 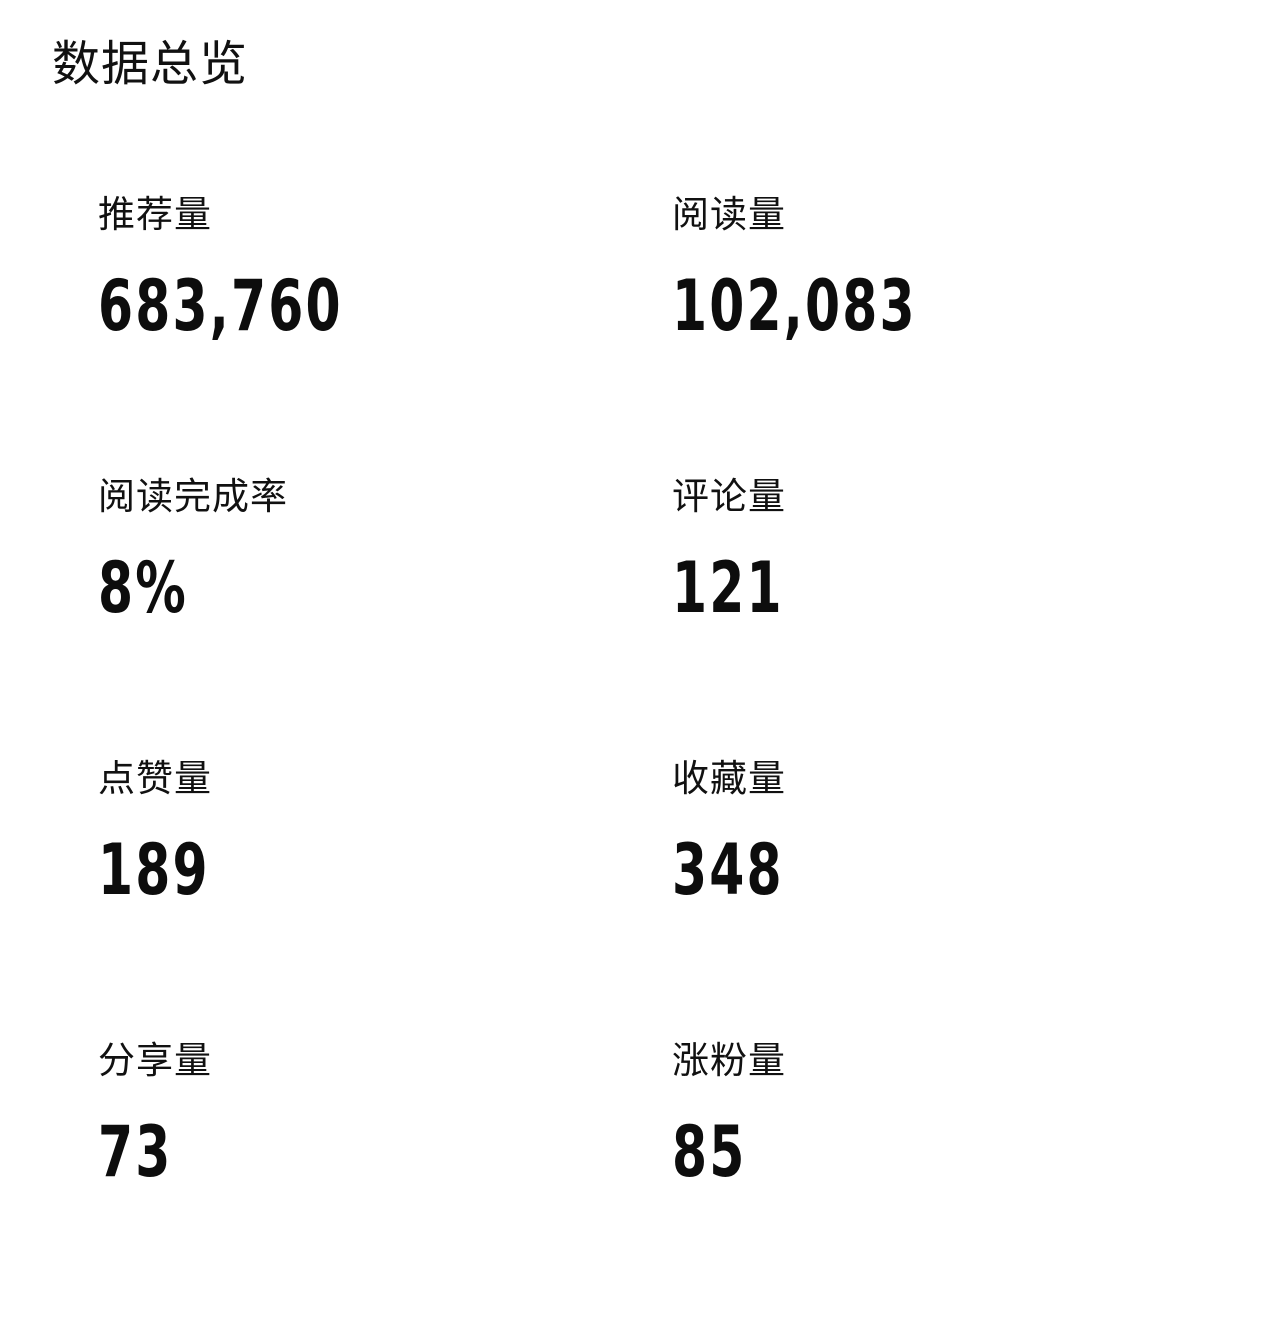 I want to click on stat-value: 348, so click(x=728, y=870).